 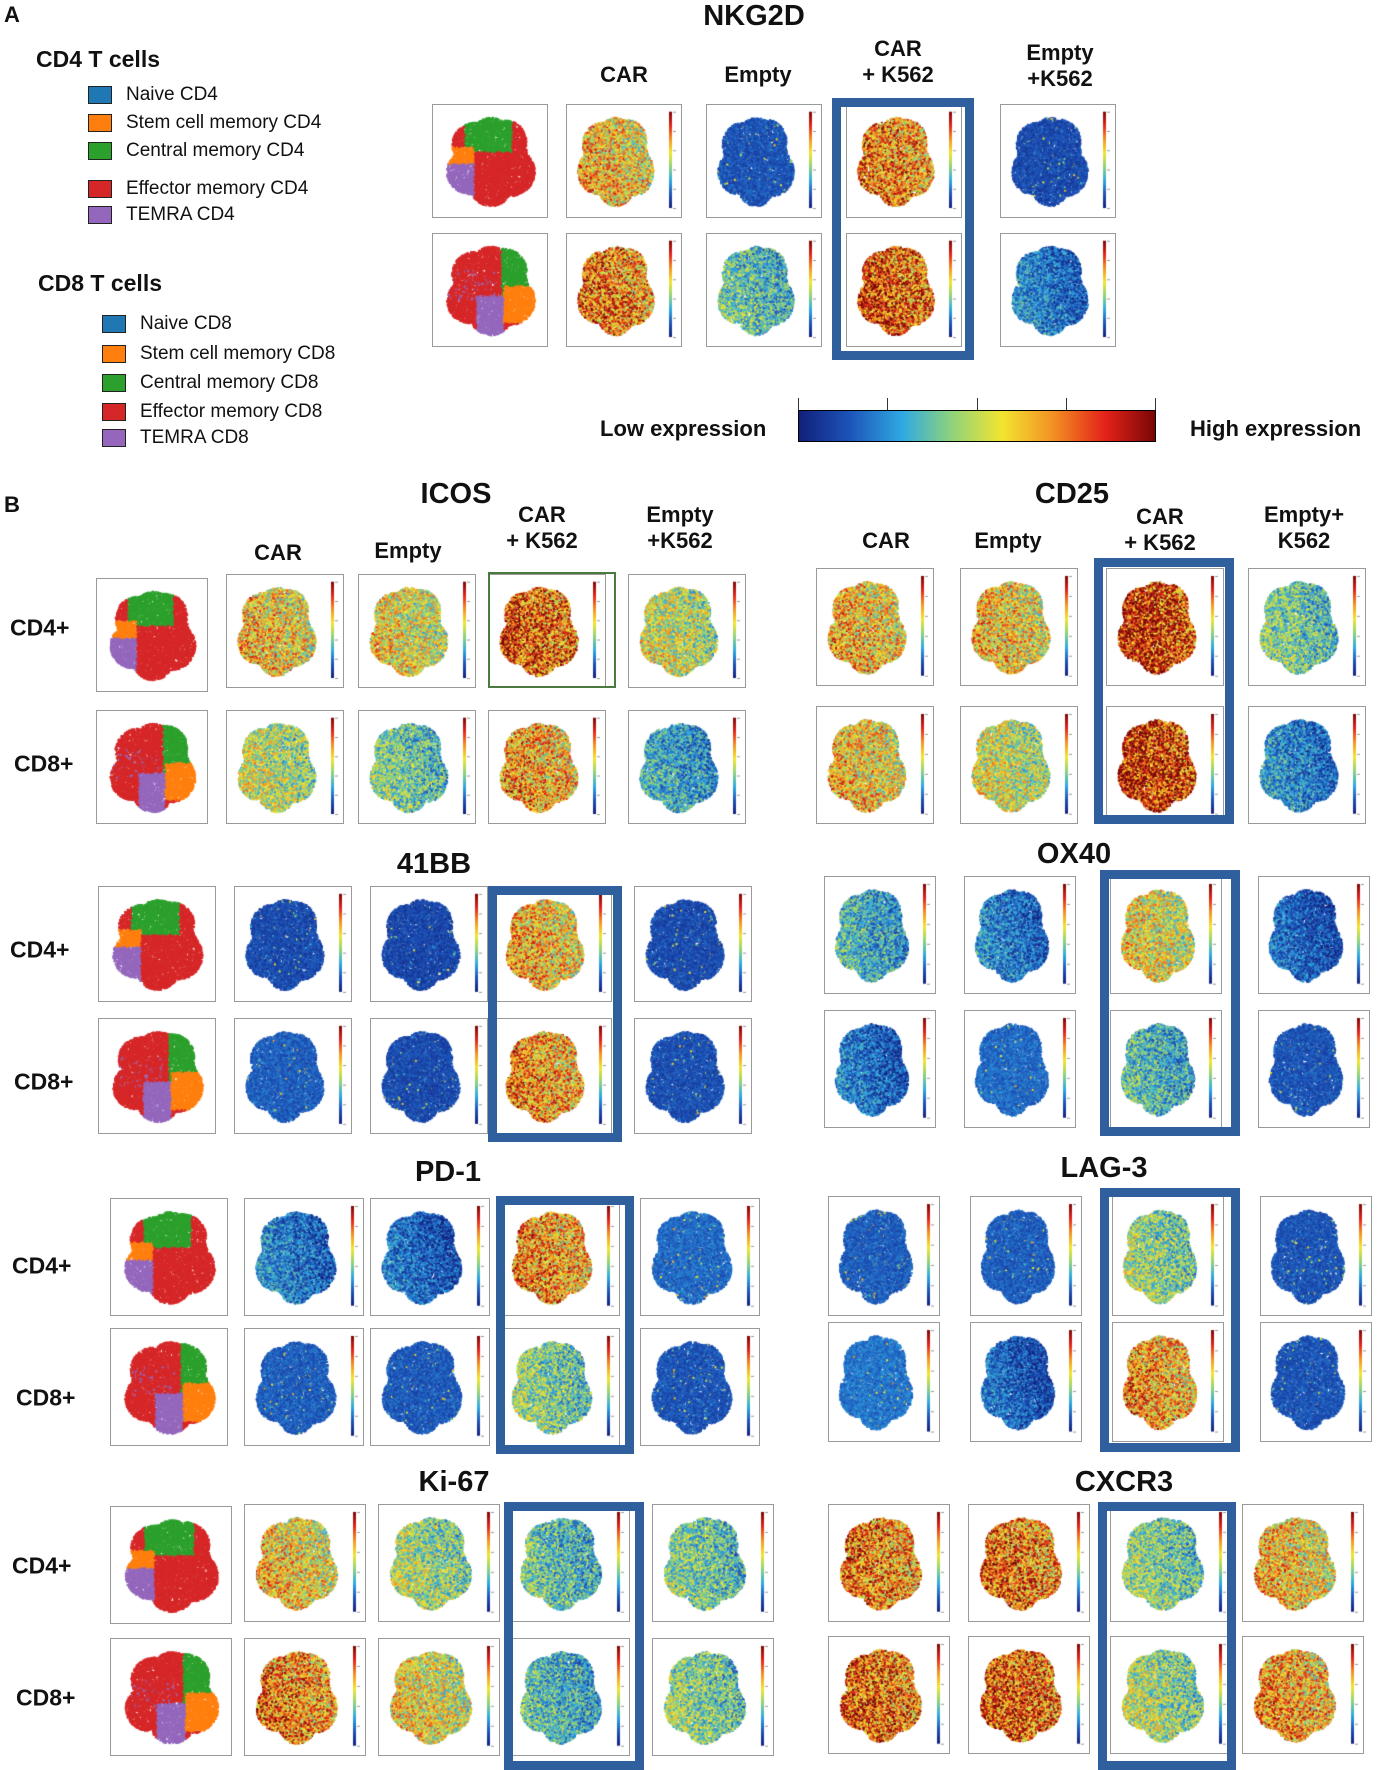 What do you see at coordinates (754, 16) in the screenshot?
I see `marker-title-nkg2d: NKG2D` at bounding box center [754, 16].